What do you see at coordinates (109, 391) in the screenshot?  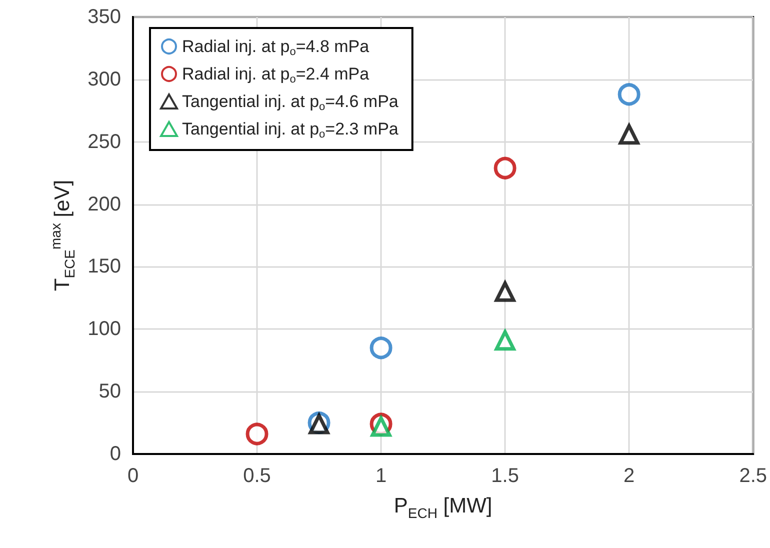 I see `y-tick-label: 50` at bounding box center [109, 391].